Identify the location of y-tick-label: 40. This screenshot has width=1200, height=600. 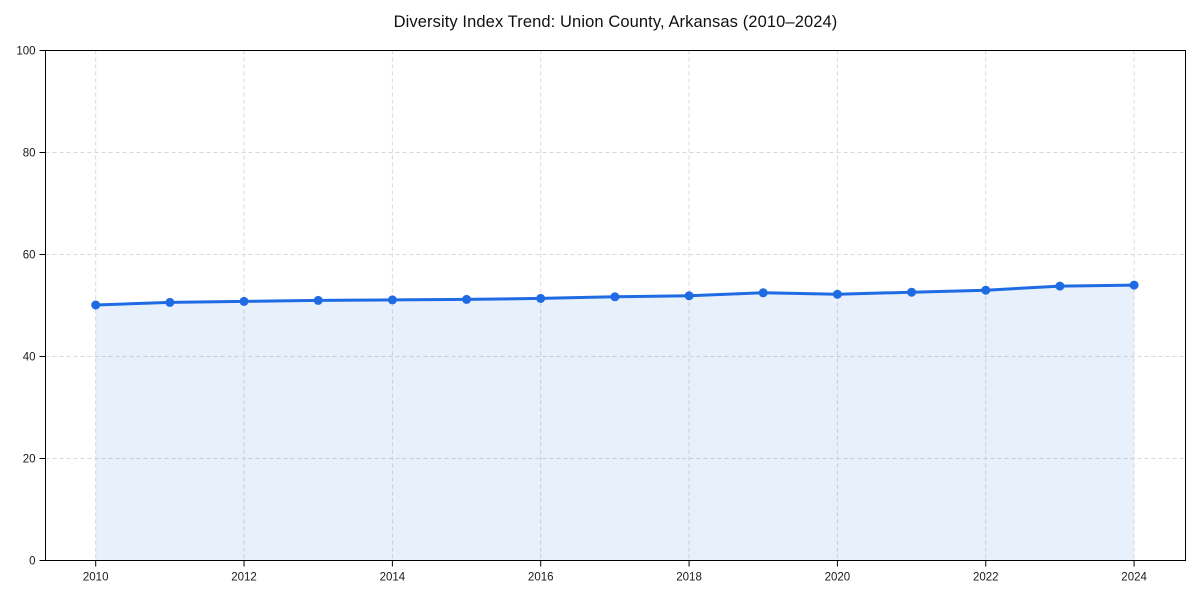
(29, 358).